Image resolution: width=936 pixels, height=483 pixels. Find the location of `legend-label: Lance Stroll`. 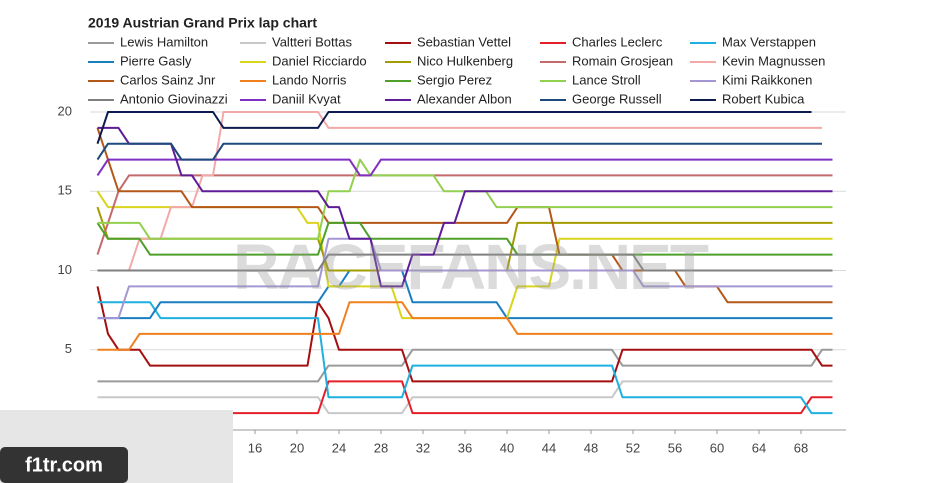

legend-label: Lance Stroll is located at coordinates (606, 79).